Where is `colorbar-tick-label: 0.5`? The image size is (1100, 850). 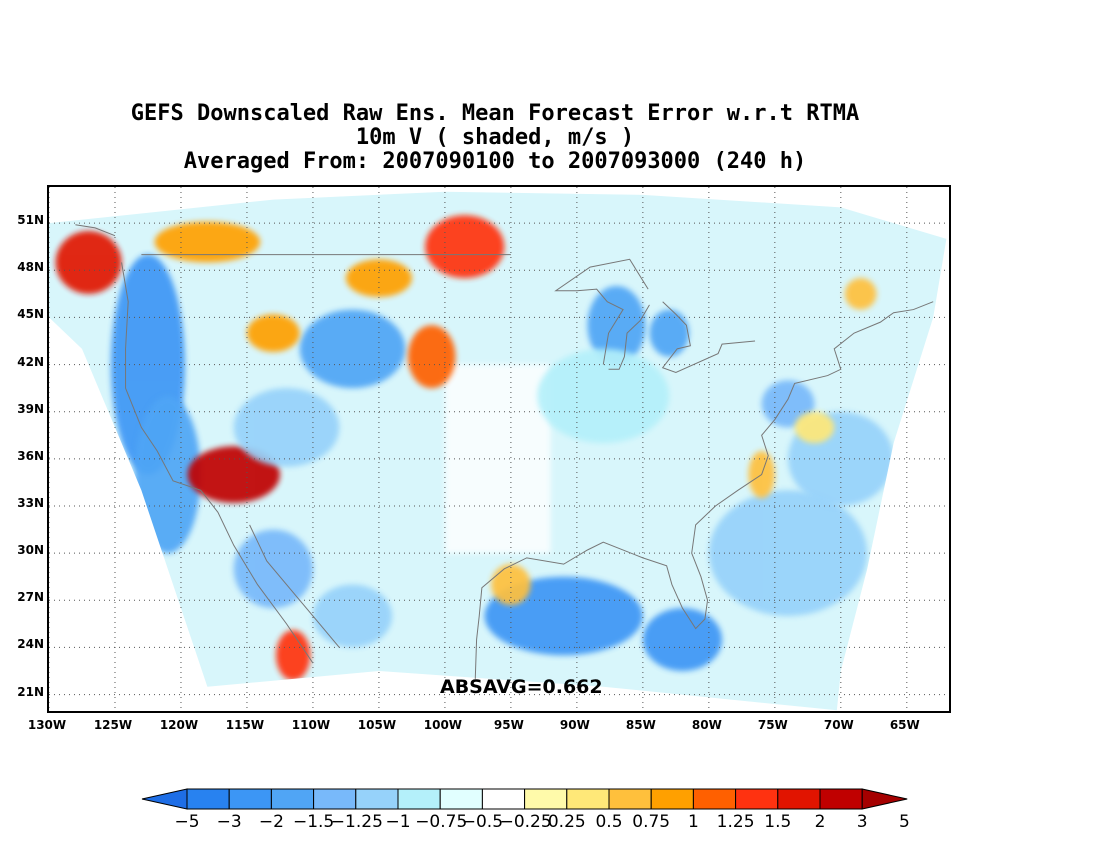
colorbar-tick-label: 0.5 is located at coordinates (609, 822).